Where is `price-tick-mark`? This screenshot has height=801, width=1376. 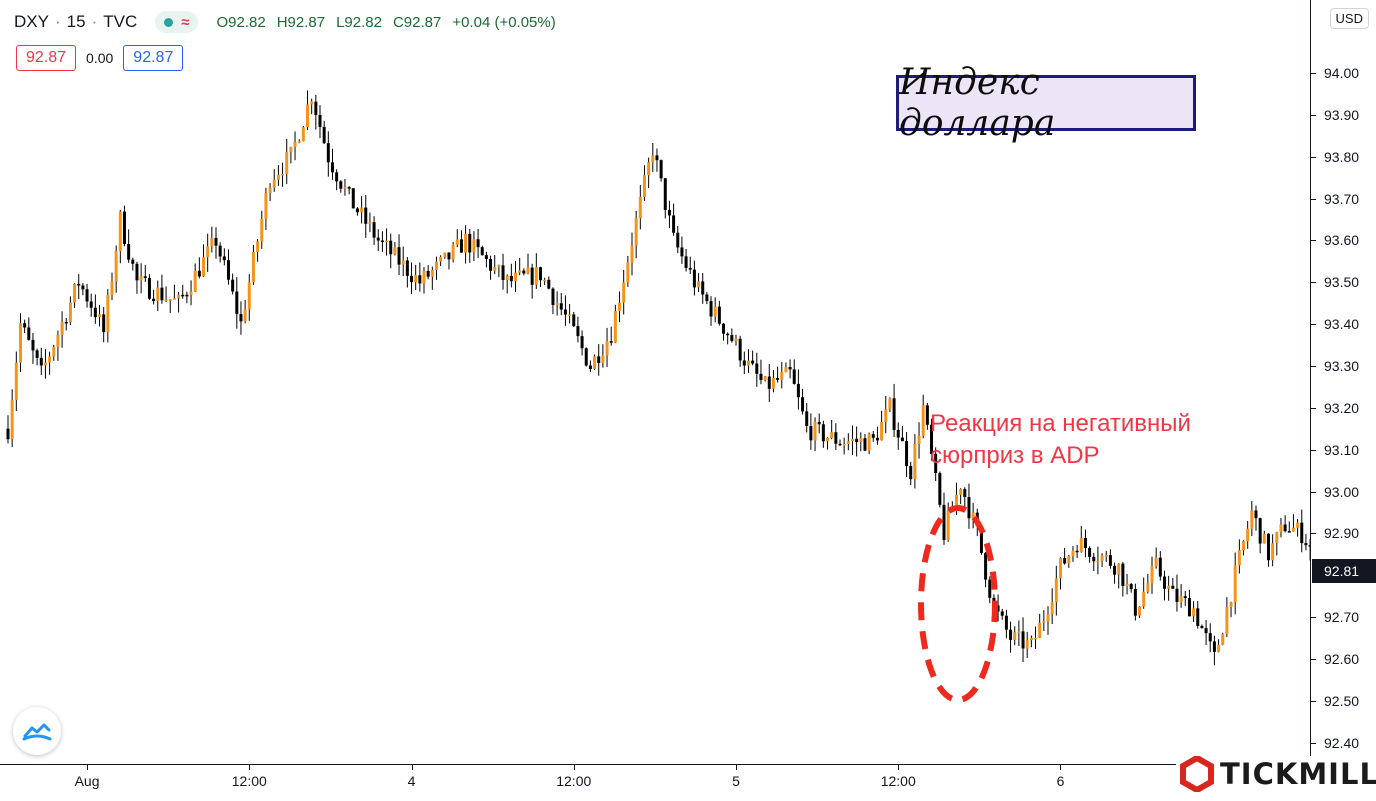 price-tick-mark is located at coordinates (1313, 659).